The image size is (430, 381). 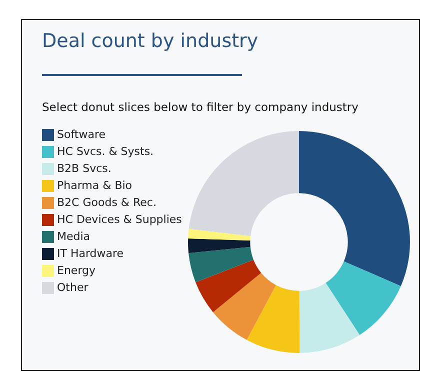 What do you see at coordinates (73, 236) in the screenshot?
I see `legend-label: Media` at bounding box center [73, 236].